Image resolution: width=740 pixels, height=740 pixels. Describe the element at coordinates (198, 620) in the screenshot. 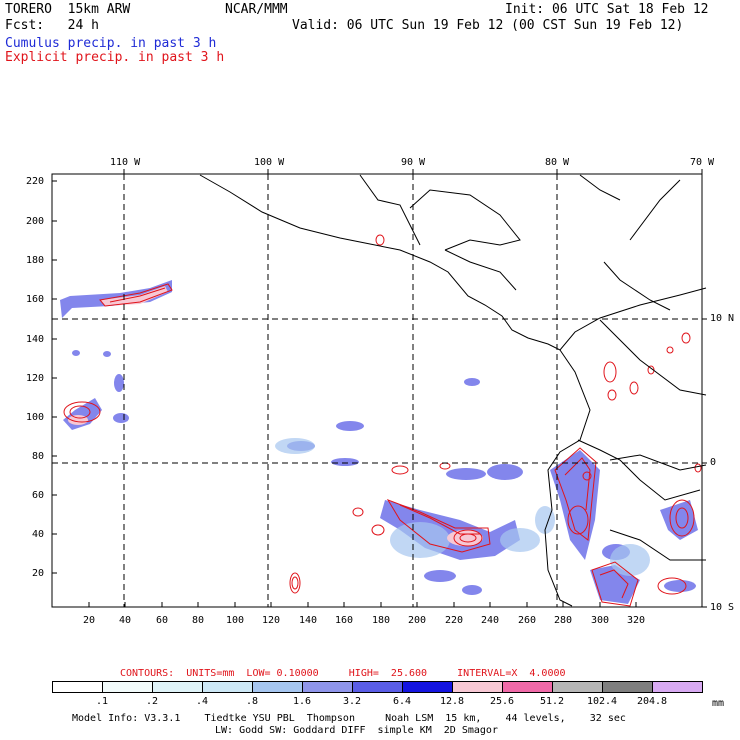

I see `x-tick: 80` at that location.